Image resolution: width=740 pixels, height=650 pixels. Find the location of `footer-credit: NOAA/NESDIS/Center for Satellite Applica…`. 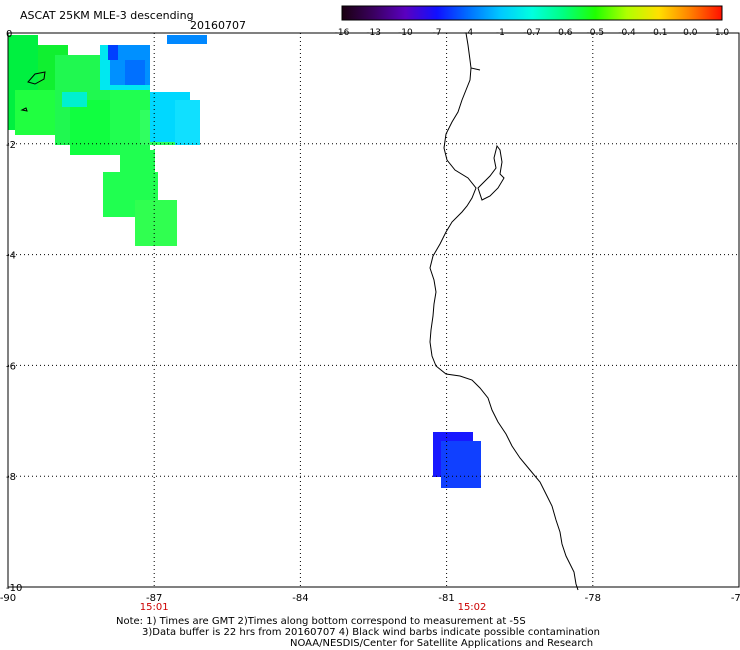

footer-credit: NOAA/NESDIS/Center for Satellite Applica… is located at coordinates (442, 643).